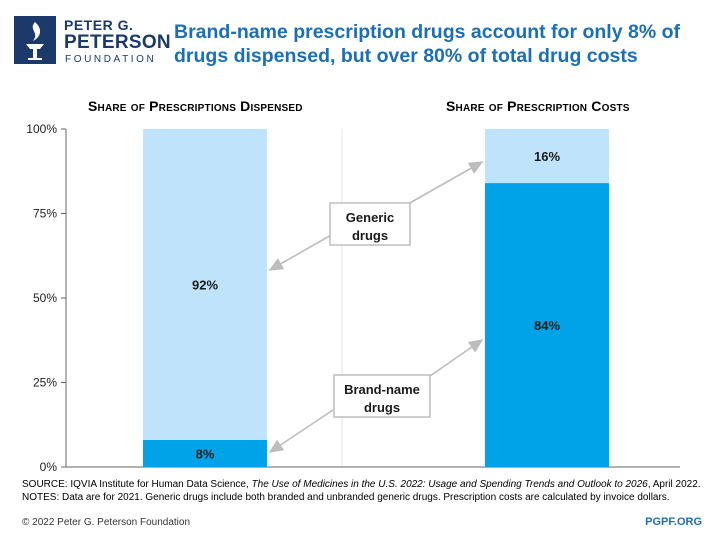  I want to click on brand-callout-line: Brand-name, so click(382, 389).